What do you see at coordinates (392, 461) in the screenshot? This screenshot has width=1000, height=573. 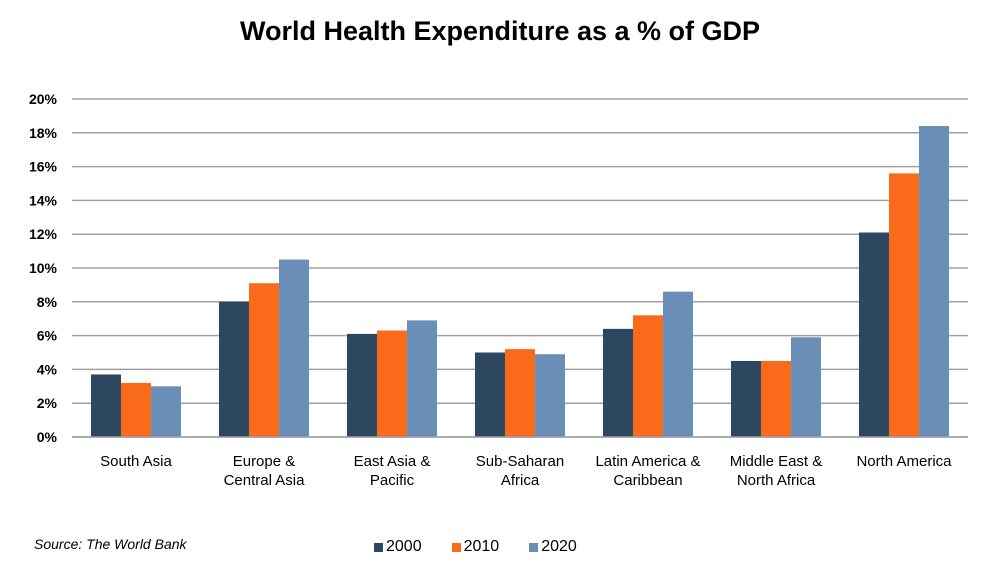 I see `x-tick-label: East Asia &` at bounding box center [392, 461].